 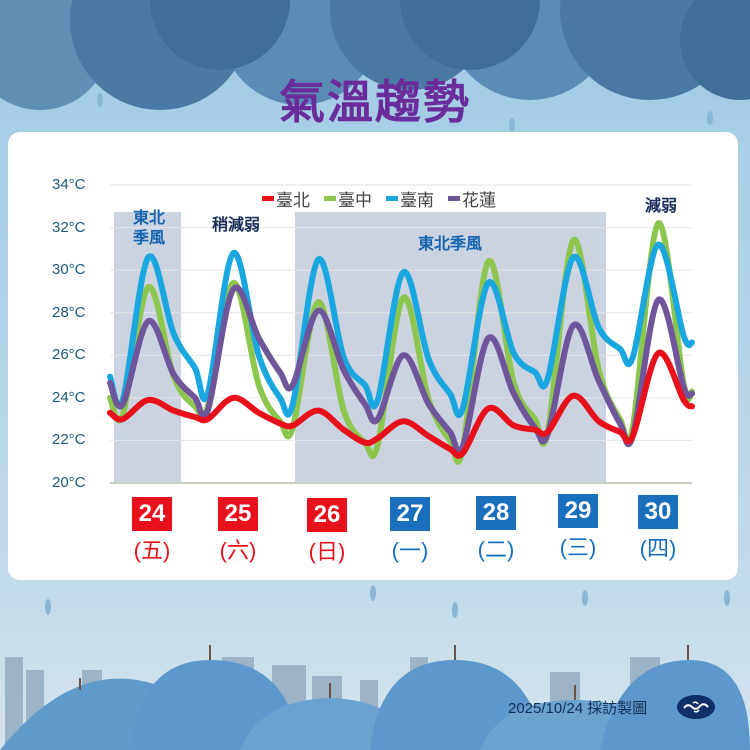 I want to click on day-label-26: 26 (日), so click(x=327, y=532).